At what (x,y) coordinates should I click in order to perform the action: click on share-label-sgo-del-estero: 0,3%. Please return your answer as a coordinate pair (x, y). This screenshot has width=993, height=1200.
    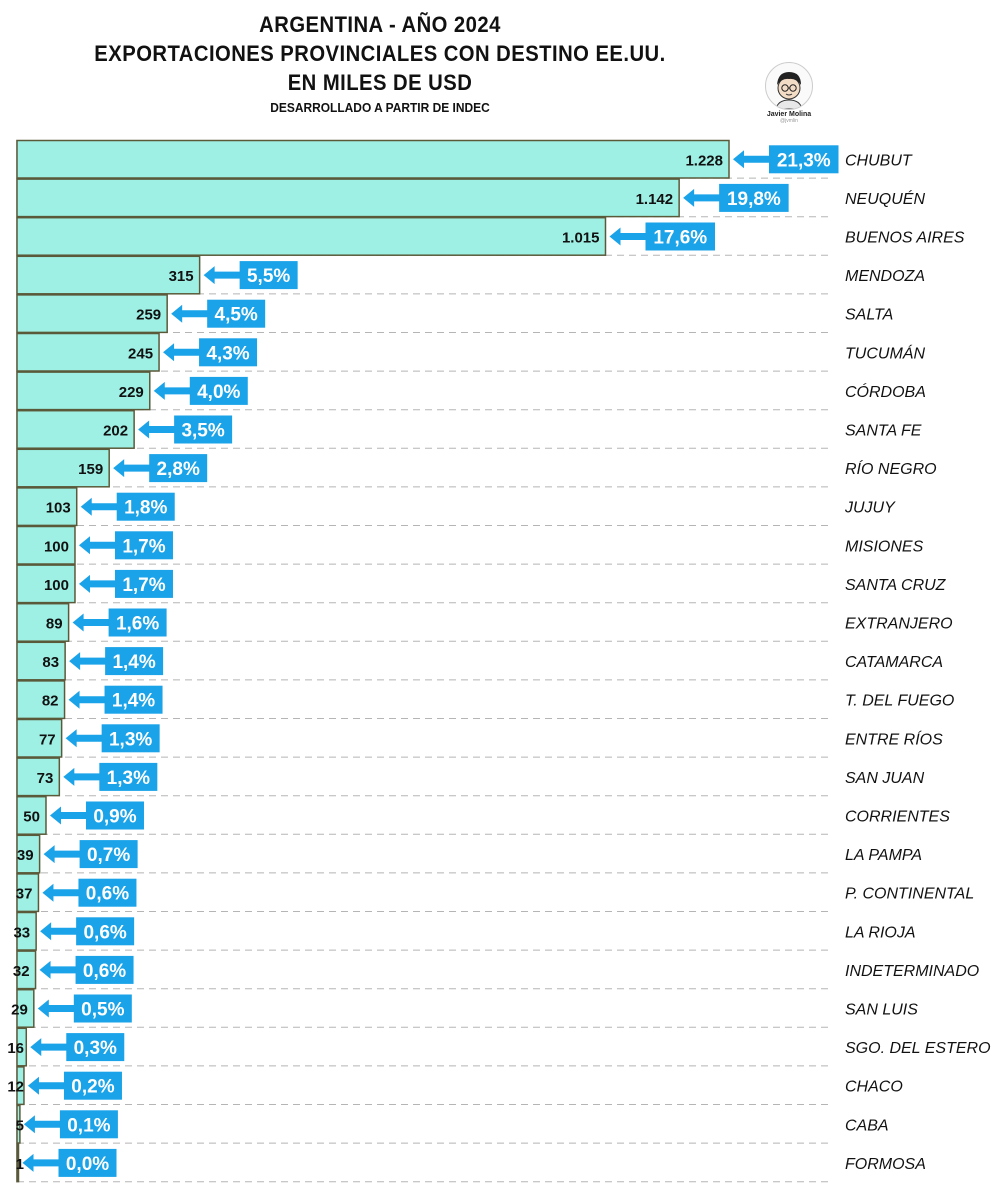
    Looking at the image, I should click on (95, 1048).